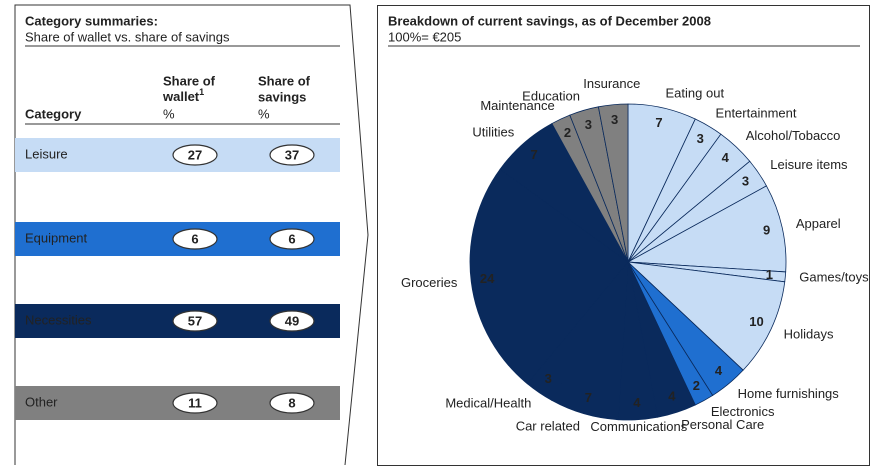 This screenshot has width=875, height=468. I want to click on row-value: 49, so click(292, 320).